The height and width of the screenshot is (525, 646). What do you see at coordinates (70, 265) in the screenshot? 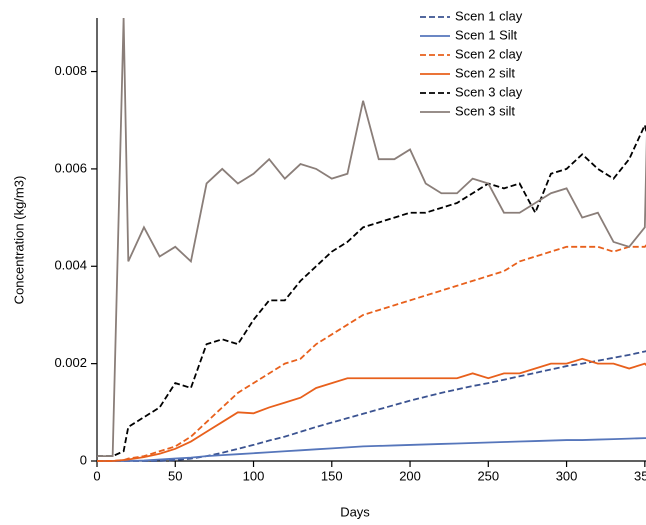
I see `y-tick-label: 0.004` at bounding box center [70, 265].